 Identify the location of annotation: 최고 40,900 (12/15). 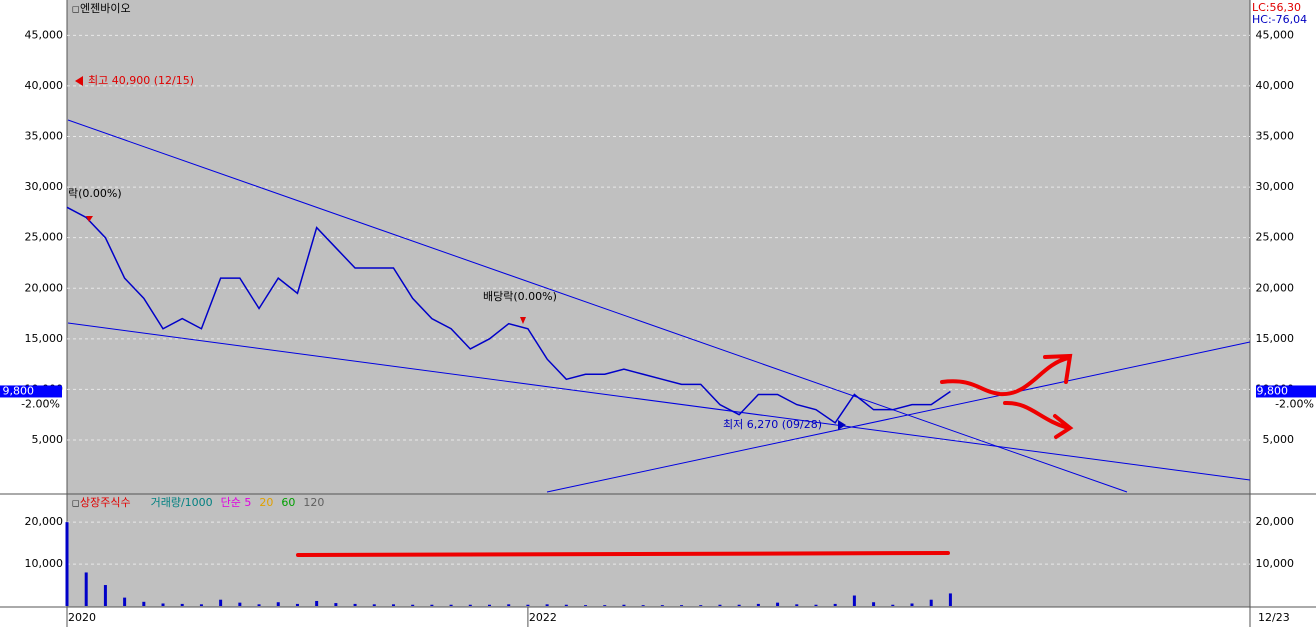
(141, 80).